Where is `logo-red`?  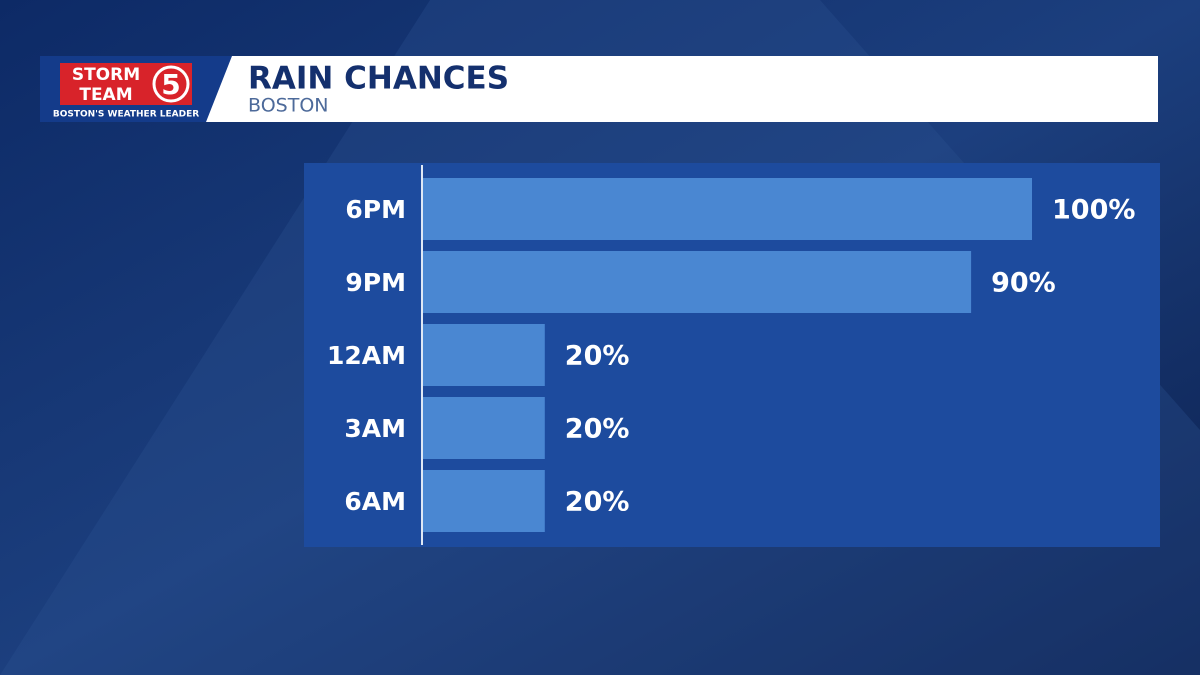
logo-red is located at coordinates (126, 84).